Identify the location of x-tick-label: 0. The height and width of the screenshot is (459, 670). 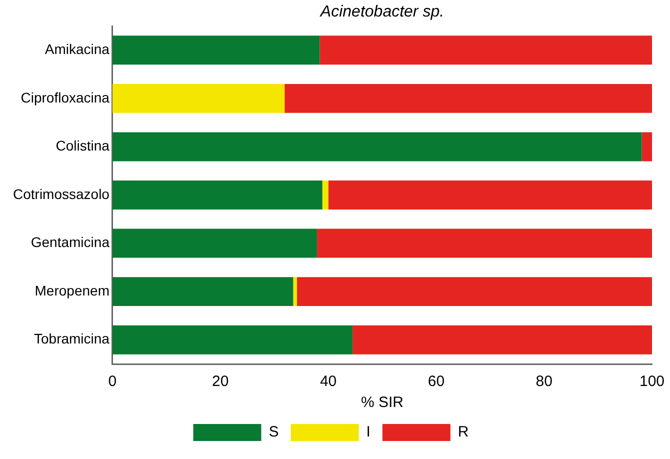
(112, 381).